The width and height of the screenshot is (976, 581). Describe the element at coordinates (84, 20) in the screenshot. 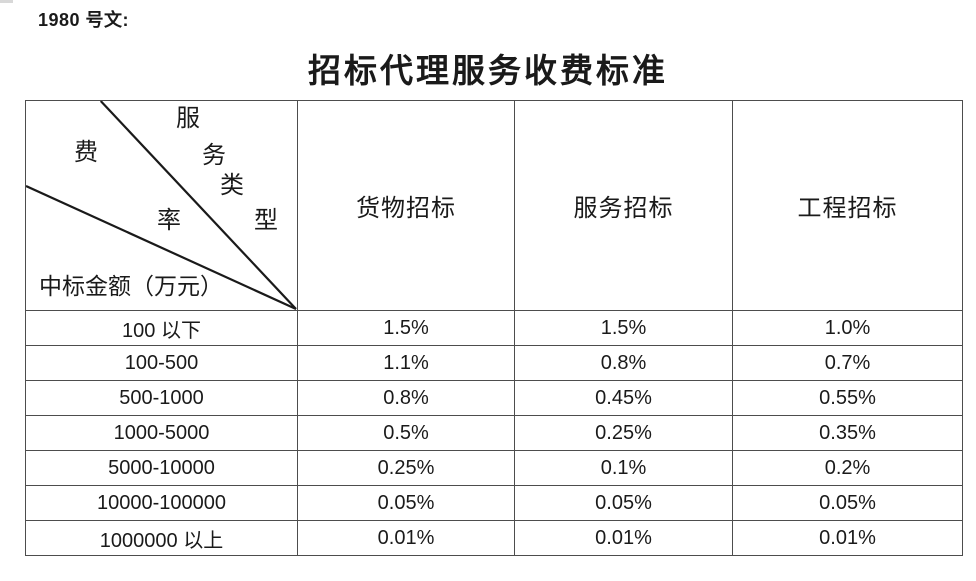

I see `doc-number-label: 1980 号文:` at that location.